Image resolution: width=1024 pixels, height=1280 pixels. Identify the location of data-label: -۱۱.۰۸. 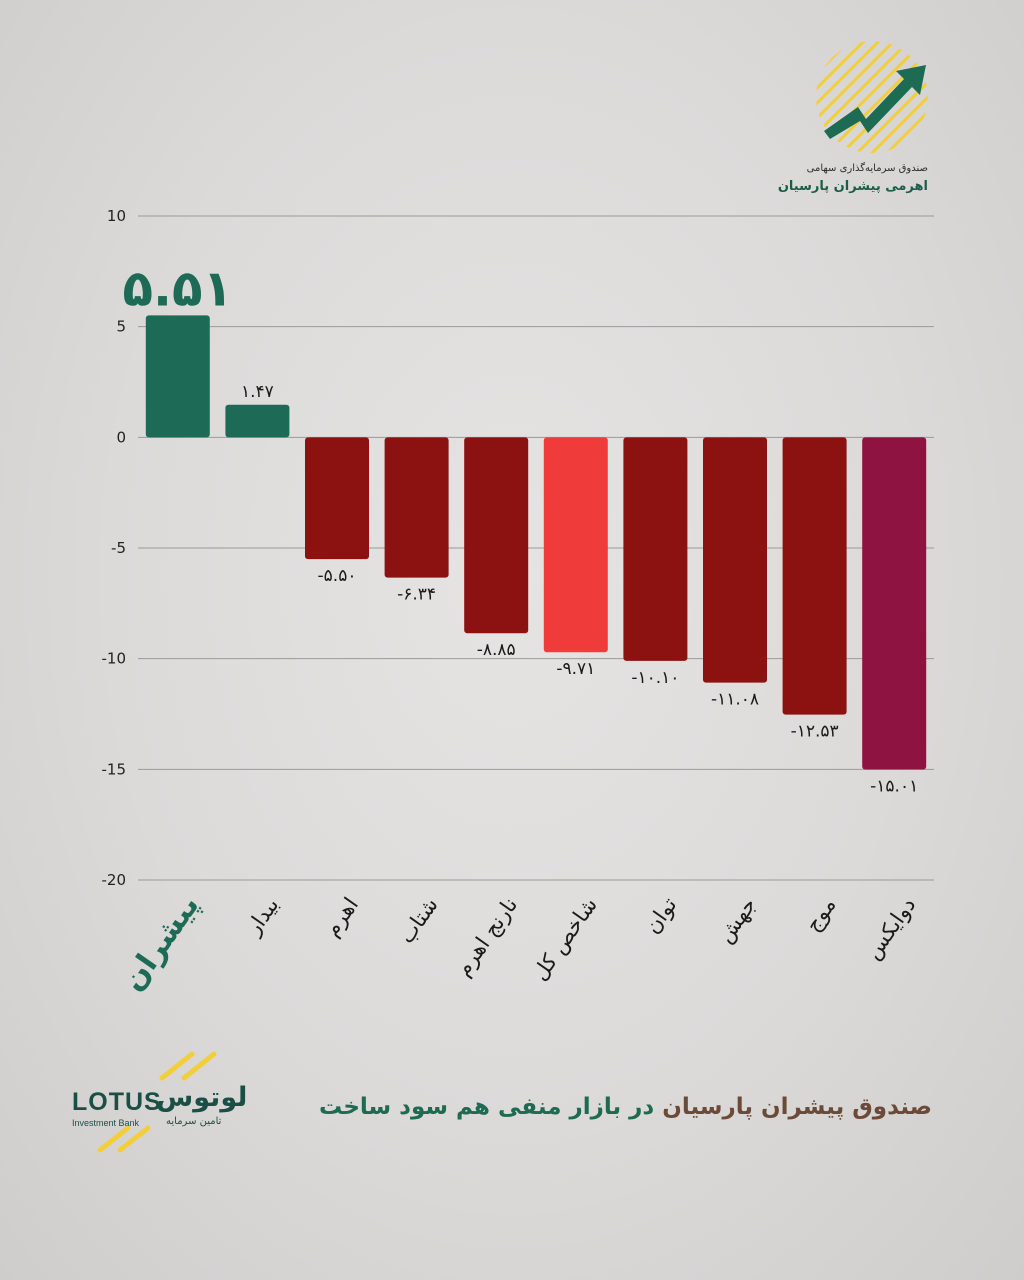
(735, 700).